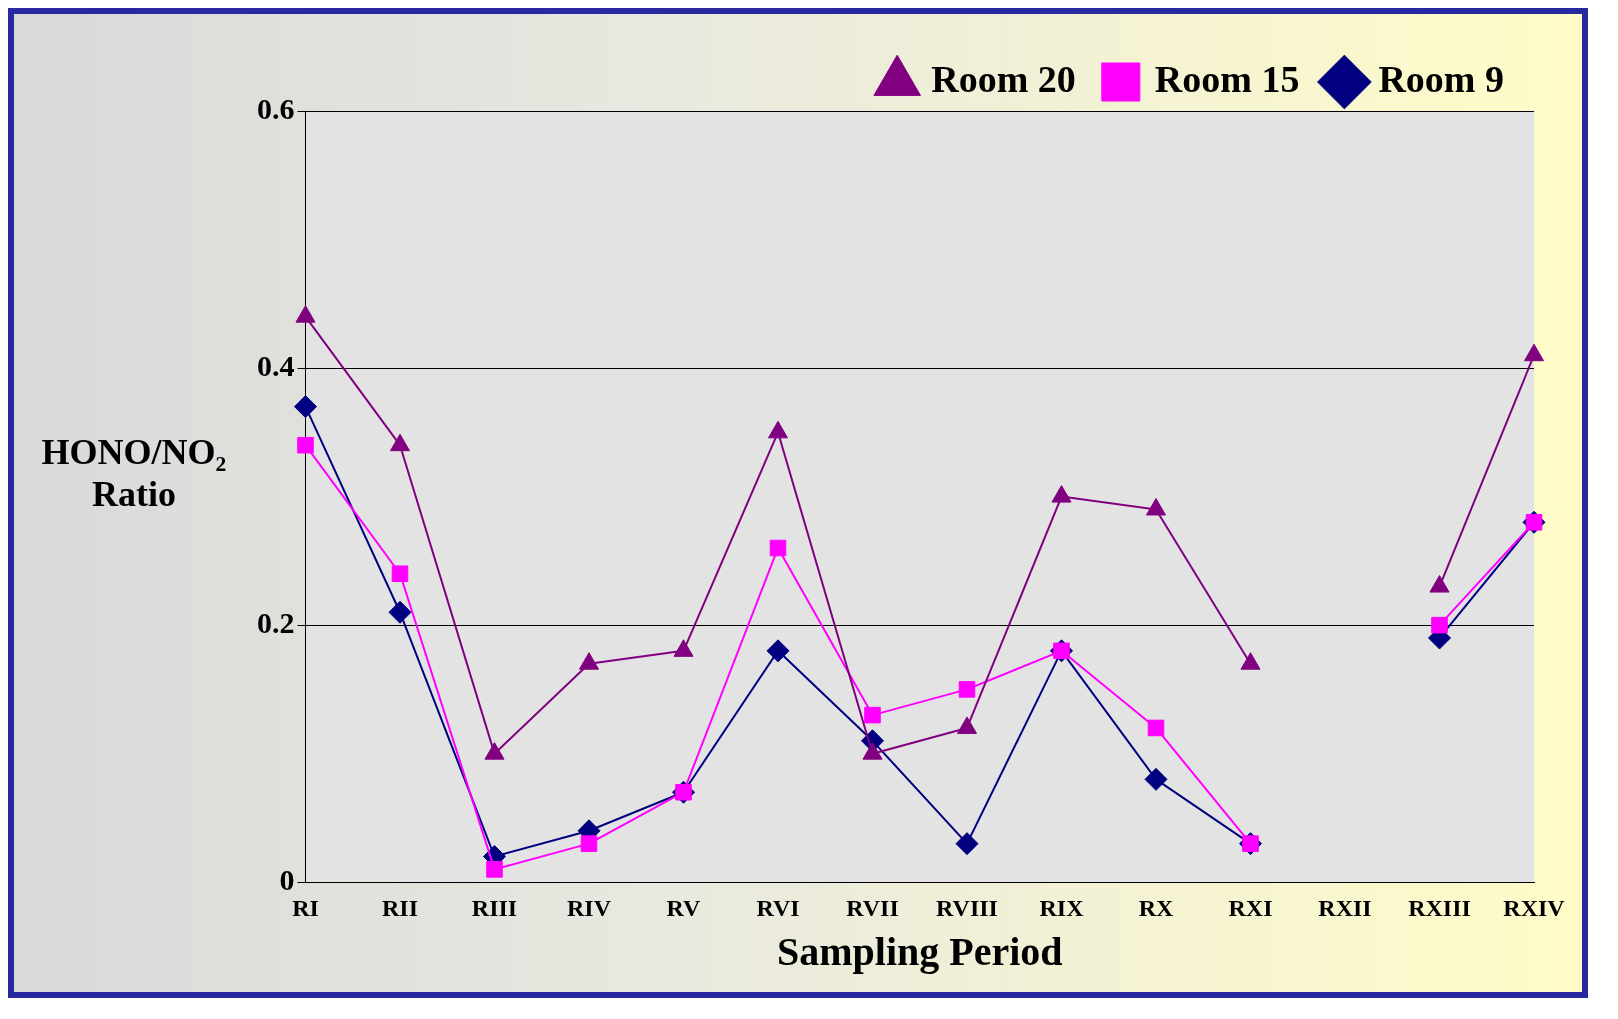  I want to click on x-tick-label: RII, so click(400, 907).